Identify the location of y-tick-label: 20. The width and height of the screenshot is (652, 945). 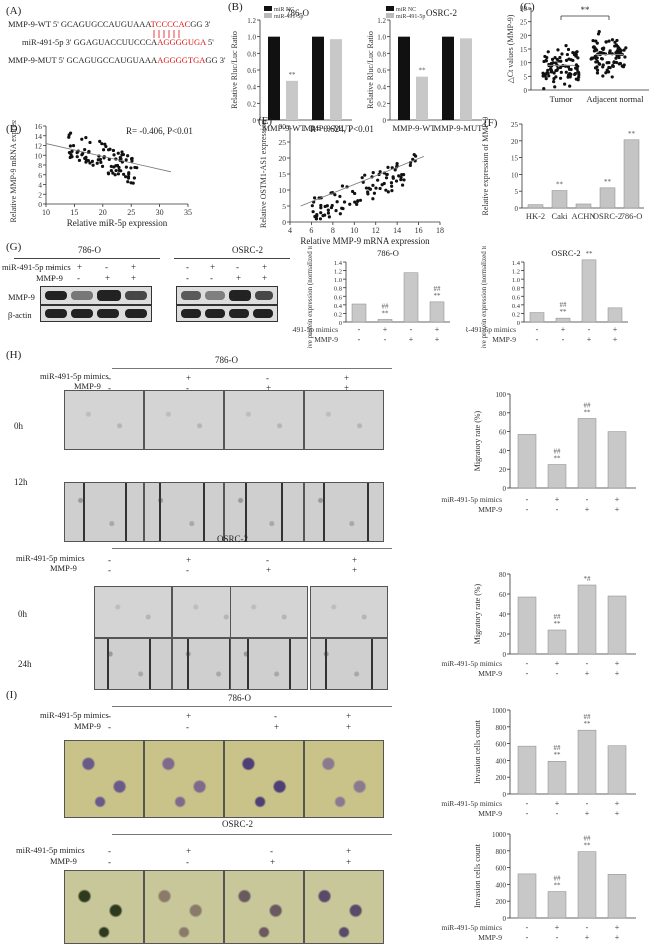
(503, 470).